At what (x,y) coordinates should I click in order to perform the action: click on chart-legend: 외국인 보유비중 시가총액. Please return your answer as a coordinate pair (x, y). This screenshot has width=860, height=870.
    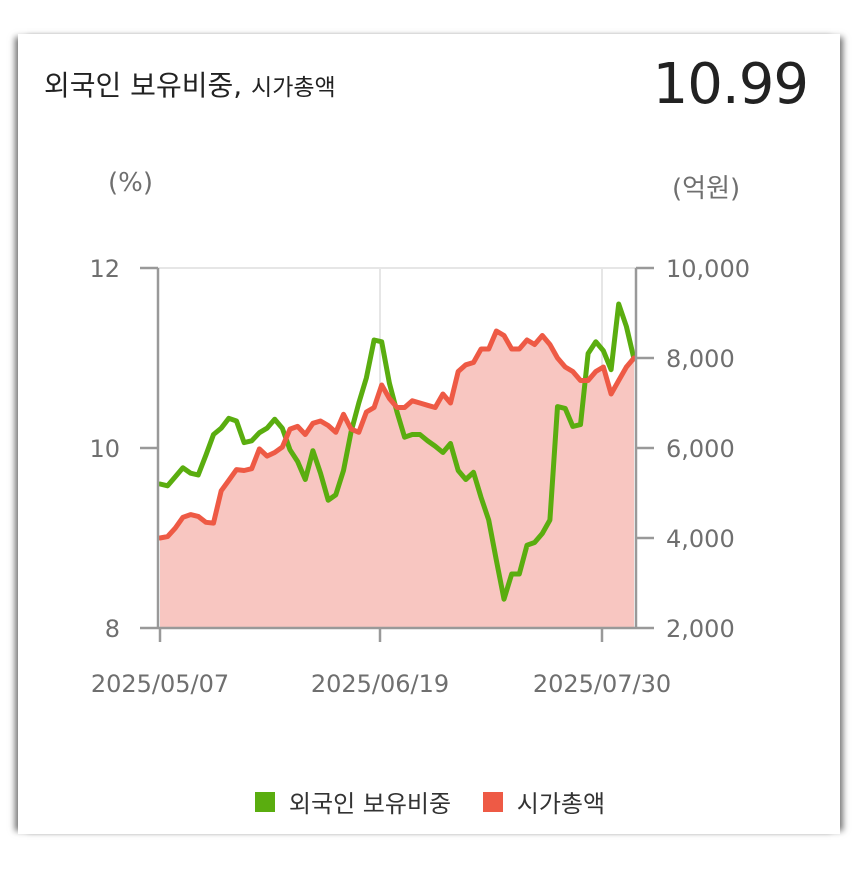
    Looking at the image, I should click on (430, 801).